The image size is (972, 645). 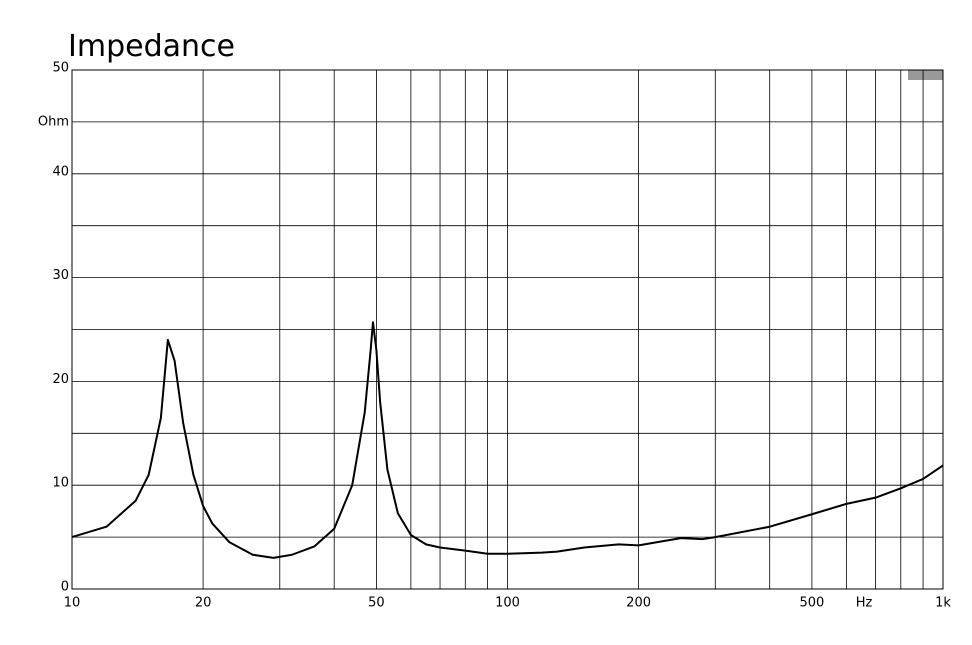 I want to click on x-tick-label: 1k, so click(x=943, y=603).